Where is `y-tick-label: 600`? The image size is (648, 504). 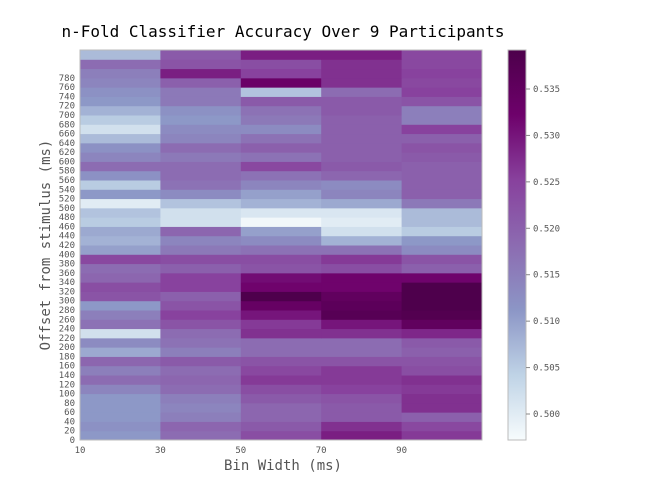 y-tick-label: 600 is located at coordinates (67, 162).